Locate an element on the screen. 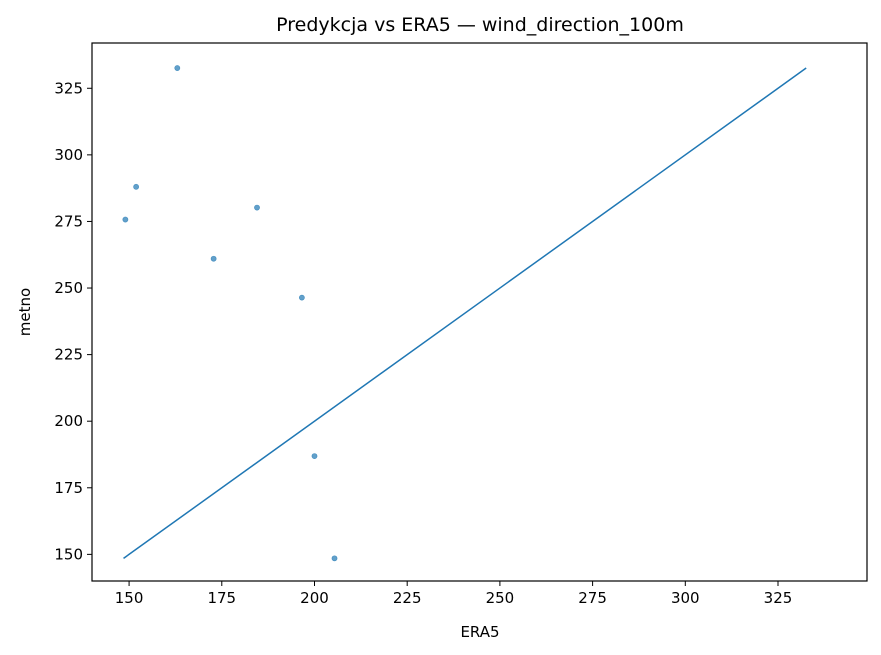 The height and width of the screenshot is (655, 881). y-tick-label: 325 is located at coordinates (68, 88).